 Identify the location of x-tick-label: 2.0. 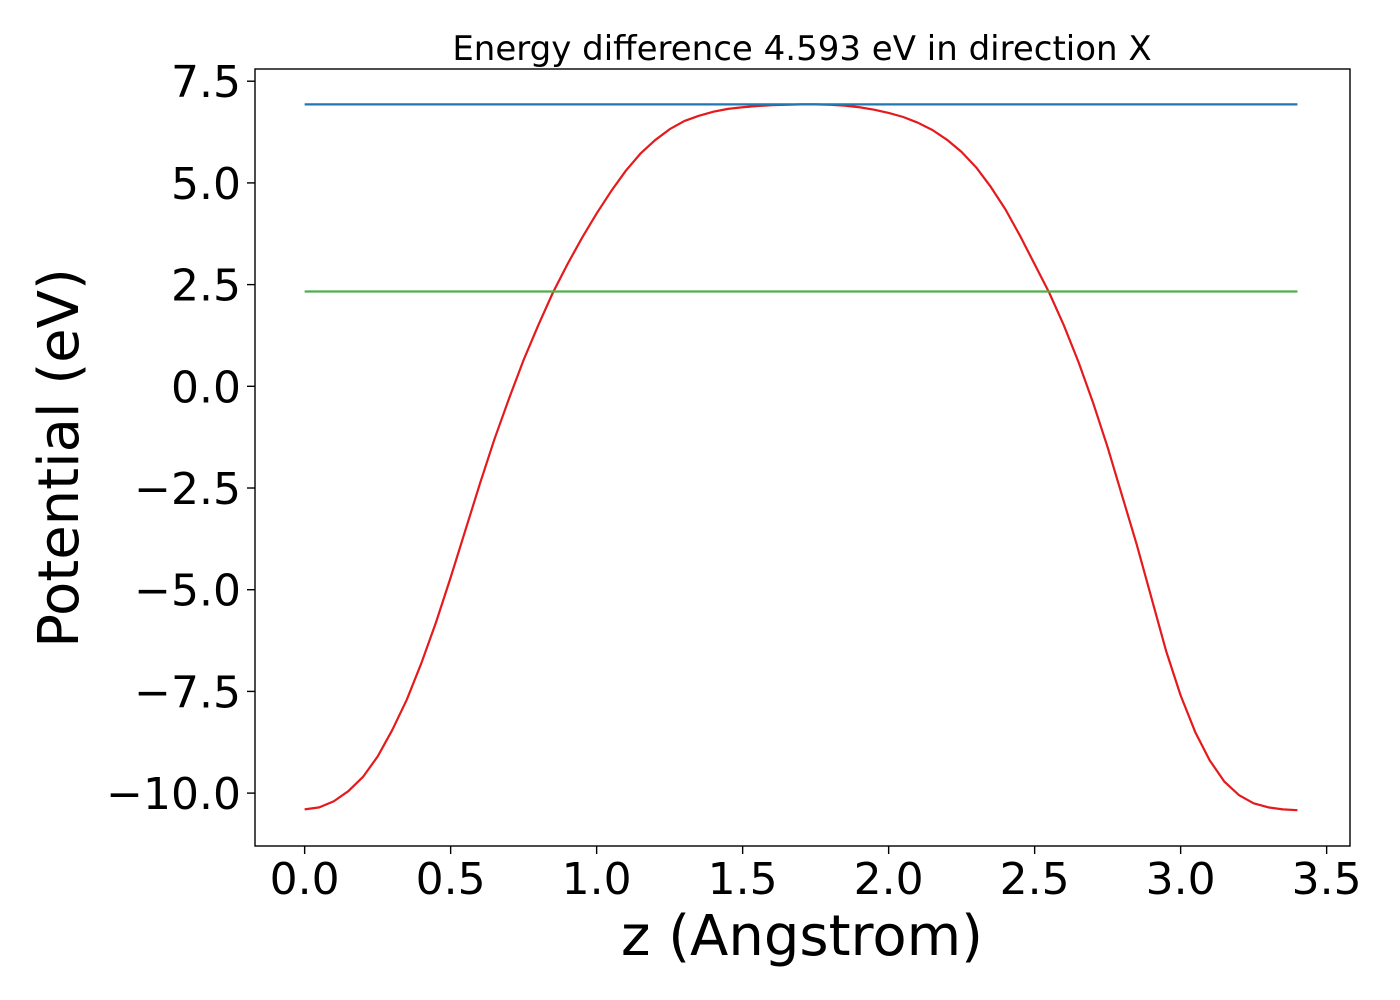
(889, 879).